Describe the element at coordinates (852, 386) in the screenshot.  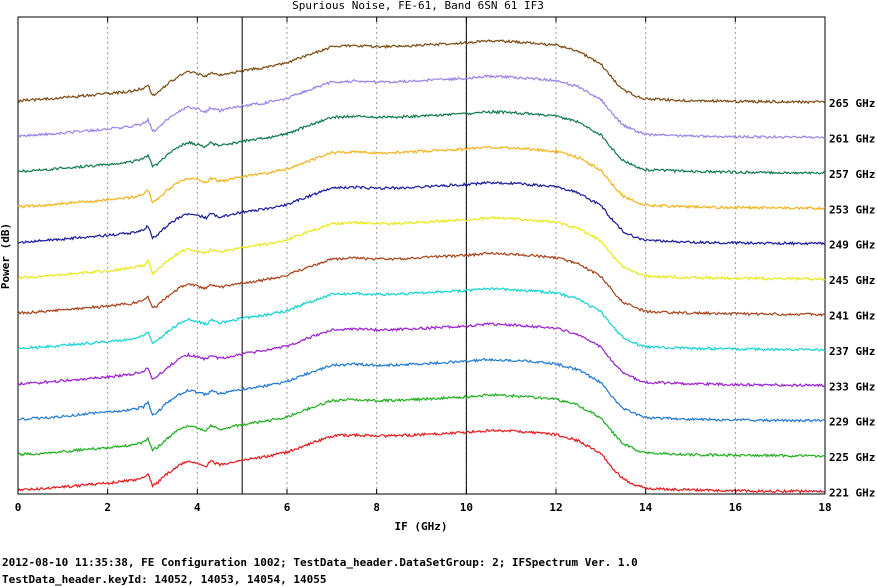
I see `series-label: 233 GHz` at that location.